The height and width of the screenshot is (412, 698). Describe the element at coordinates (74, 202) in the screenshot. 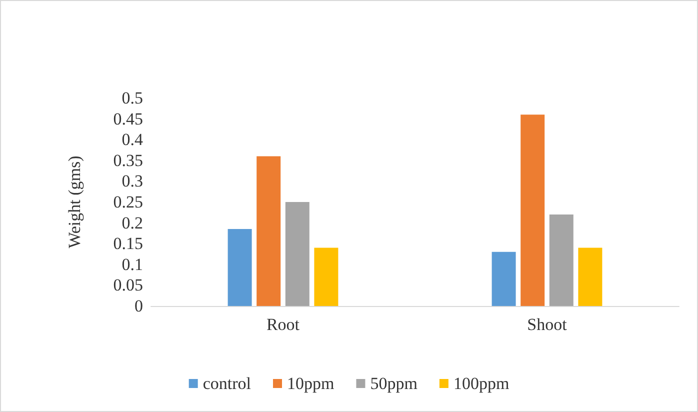

I see `y-axis-title: Weight (gms)` at that location.